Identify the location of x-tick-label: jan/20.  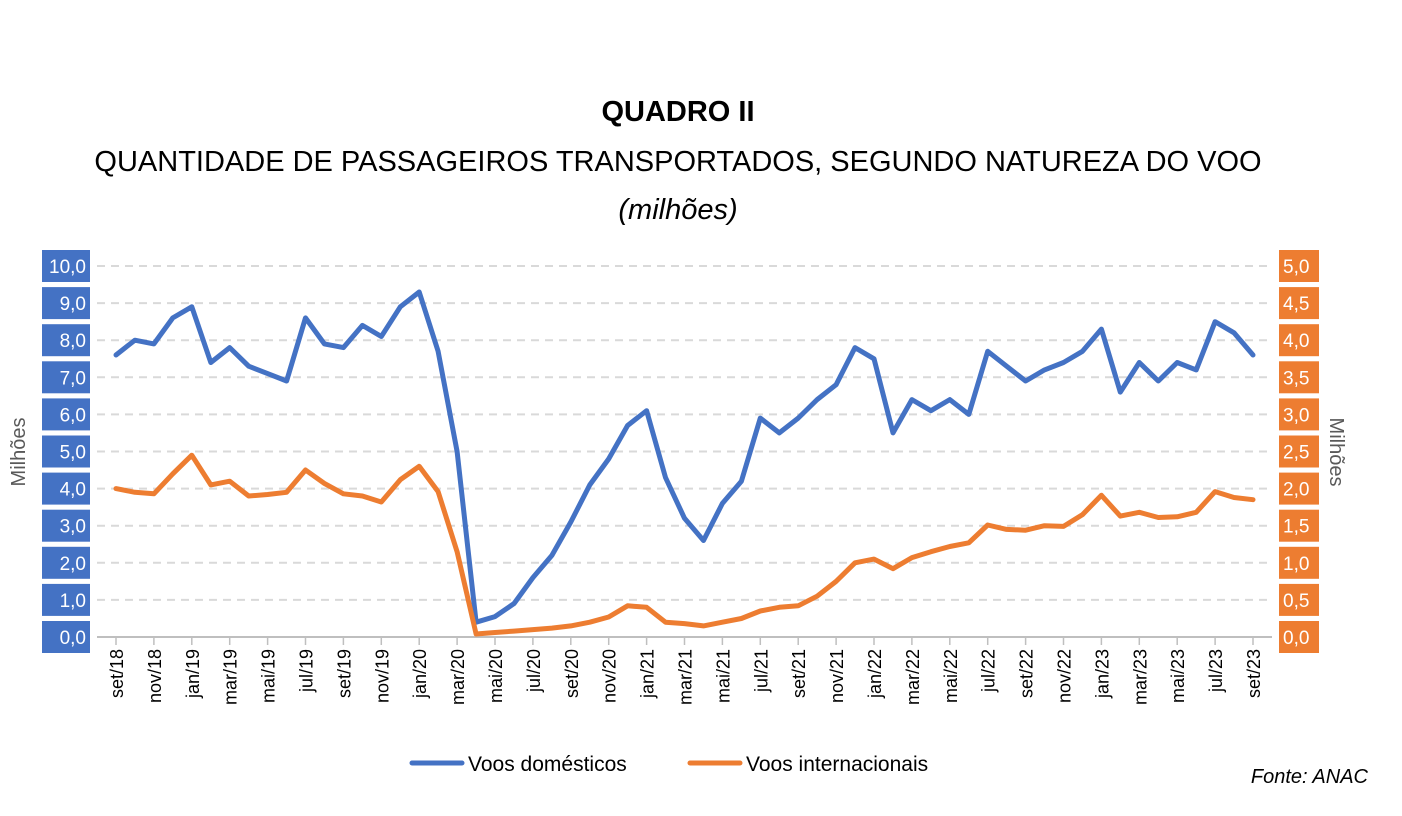
(420, 674).